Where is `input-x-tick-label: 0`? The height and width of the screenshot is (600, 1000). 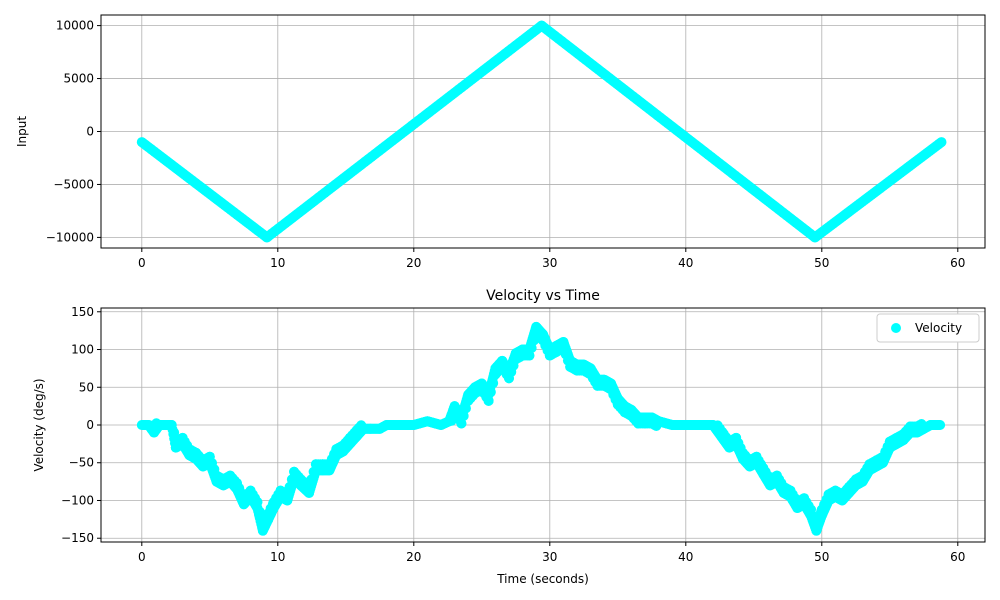 input-x-tick-label: 0 is located at coordinates (142, 263).